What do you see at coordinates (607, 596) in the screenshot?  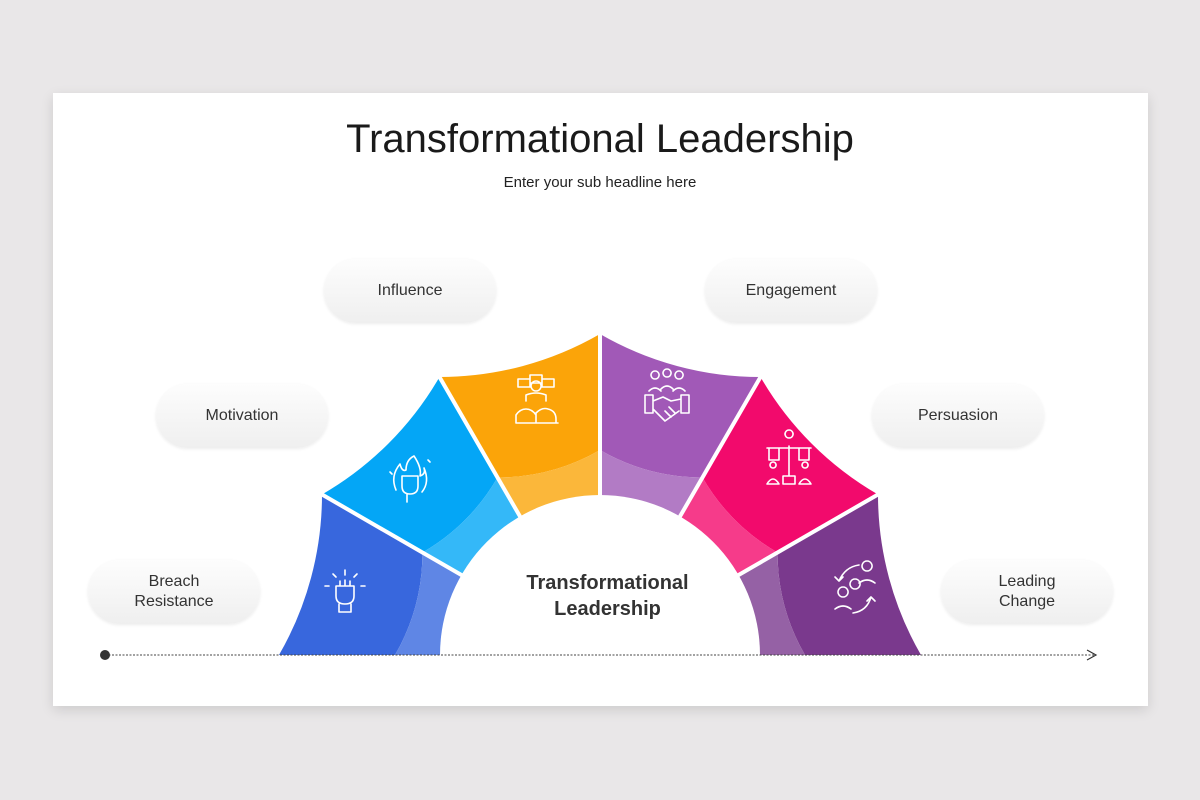 I see `center-label: Transformational Leadership` at bounding box center [607, 596].